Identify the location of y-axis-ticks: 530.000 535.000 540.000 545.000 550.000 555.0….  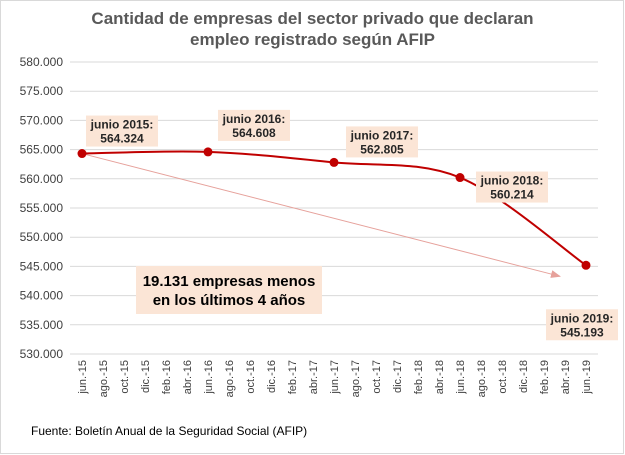
(42, 208).